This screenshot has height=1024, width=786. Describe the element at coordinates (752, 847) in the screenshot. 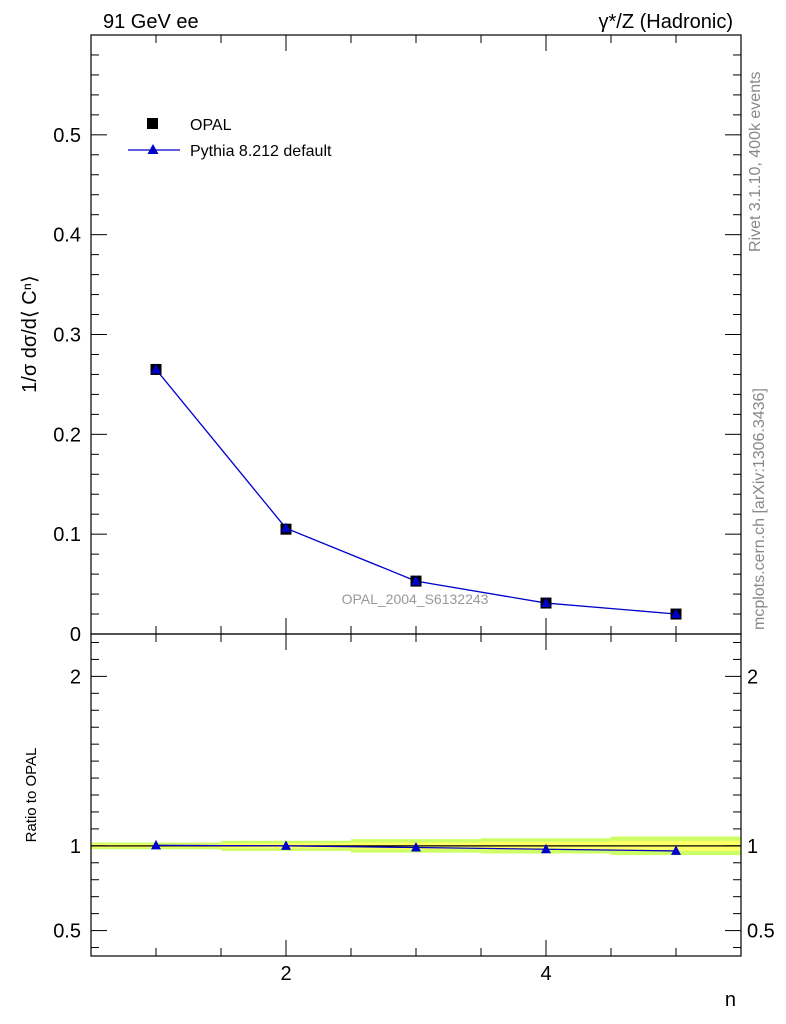

I see `ratio-y-tick-label-right: 1` at that location.